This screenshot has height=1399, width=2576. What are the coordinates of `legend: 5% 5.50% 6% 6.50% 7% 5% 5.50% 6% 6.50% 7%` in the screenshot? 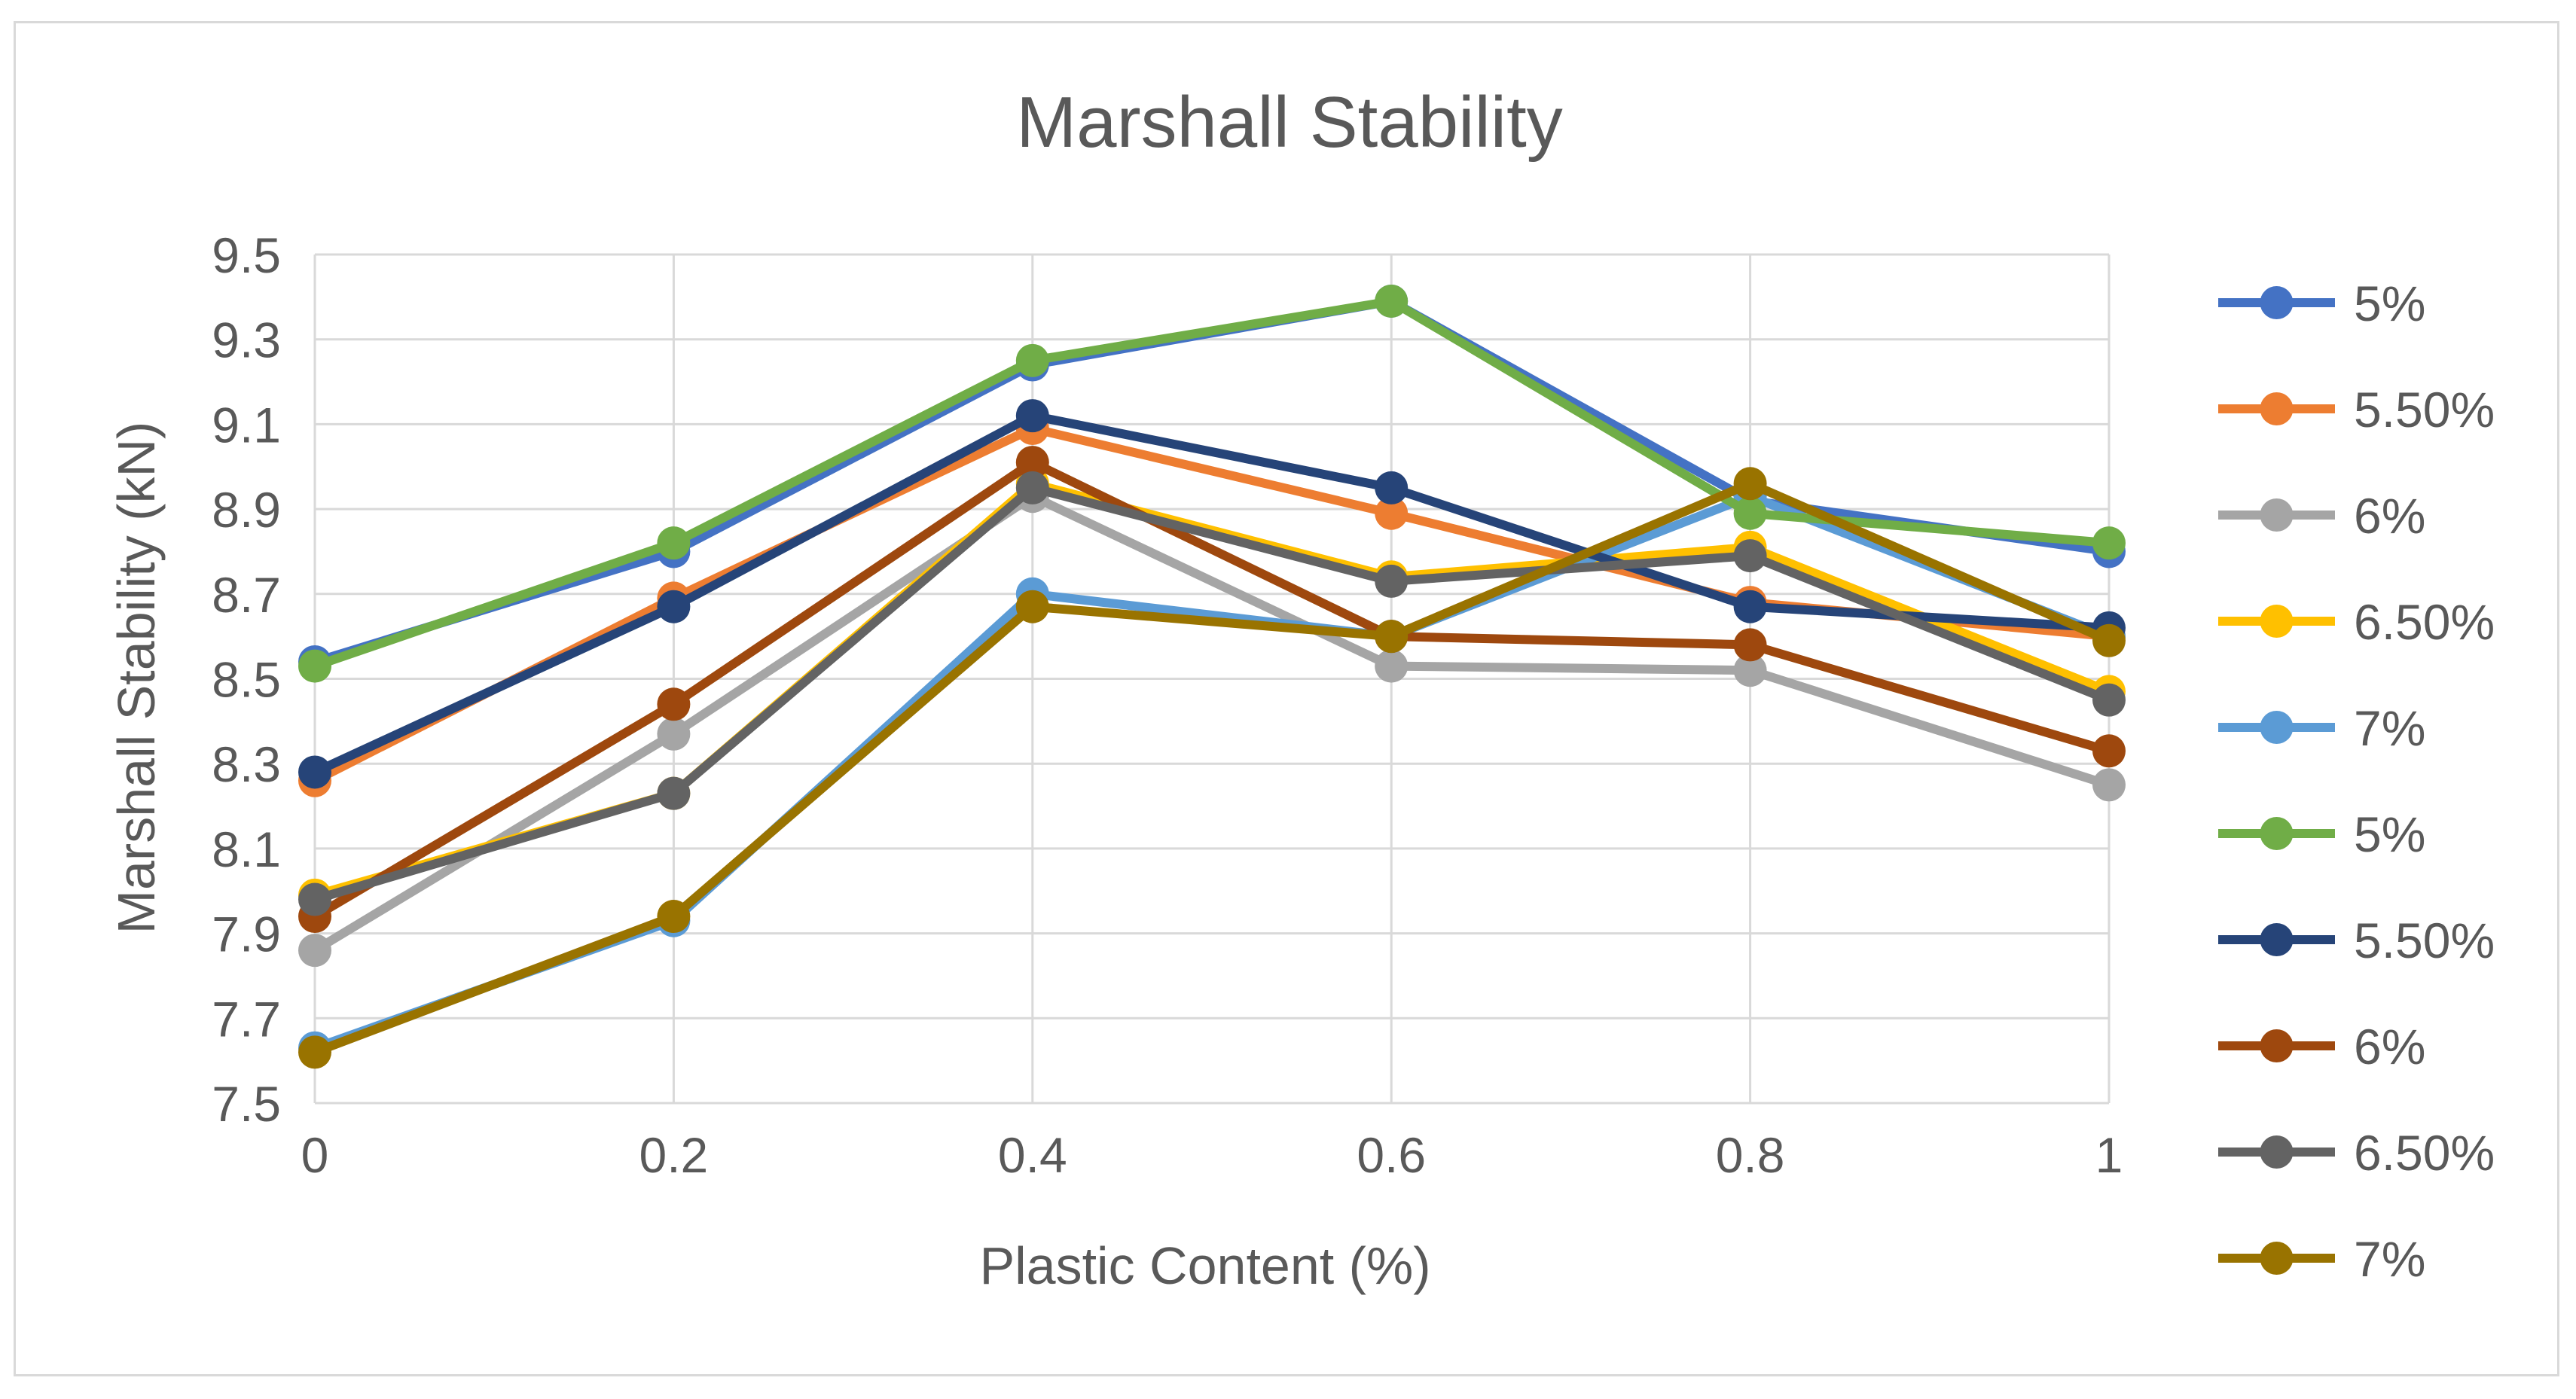 It's located at (2357, 781).